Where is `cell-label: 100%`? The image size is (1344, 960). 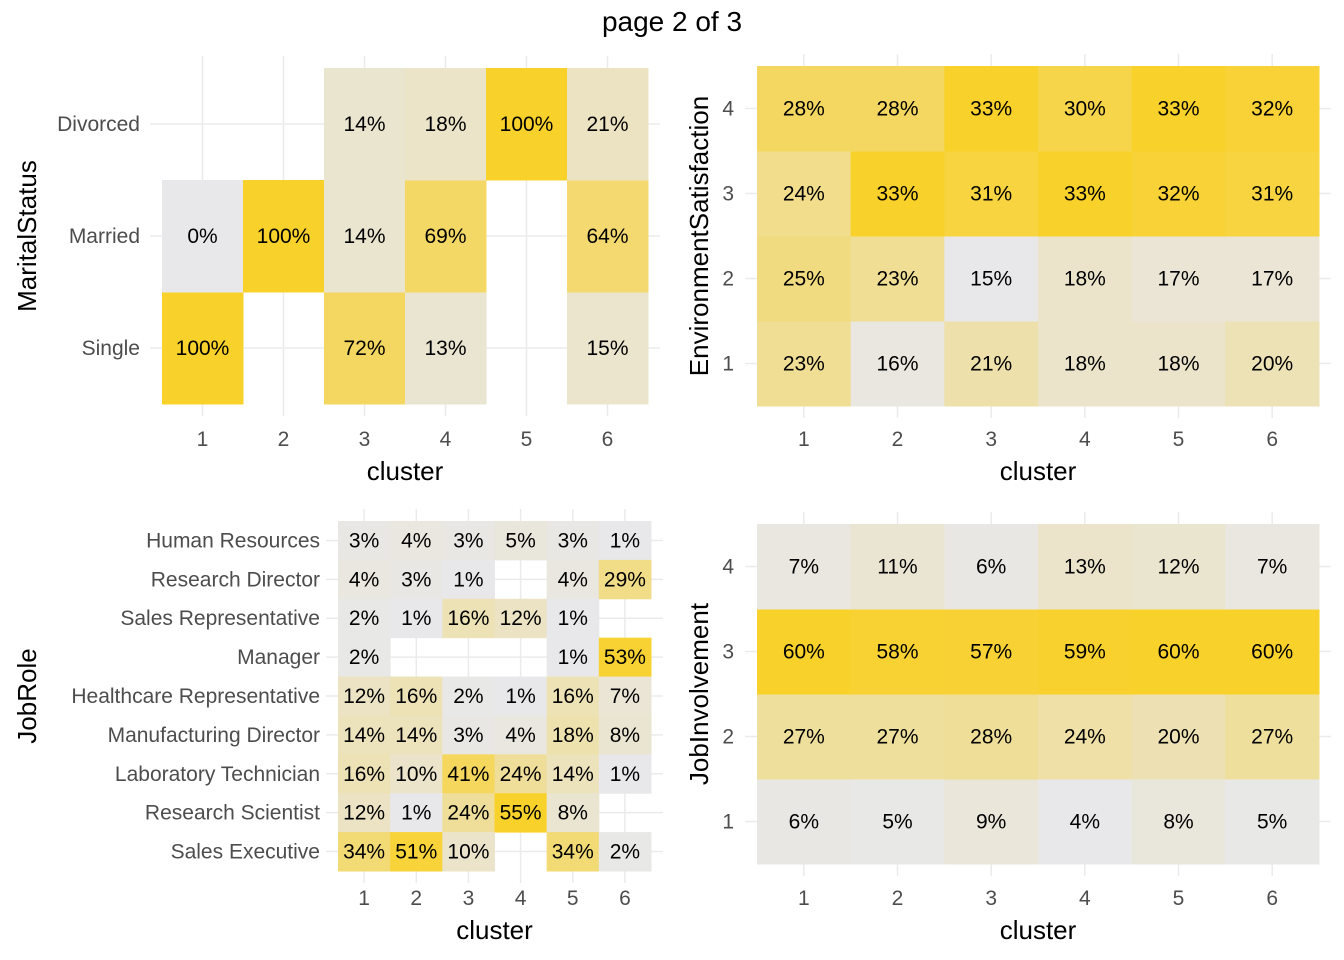 cell-label: 100% is located at coordinates (203, 348).